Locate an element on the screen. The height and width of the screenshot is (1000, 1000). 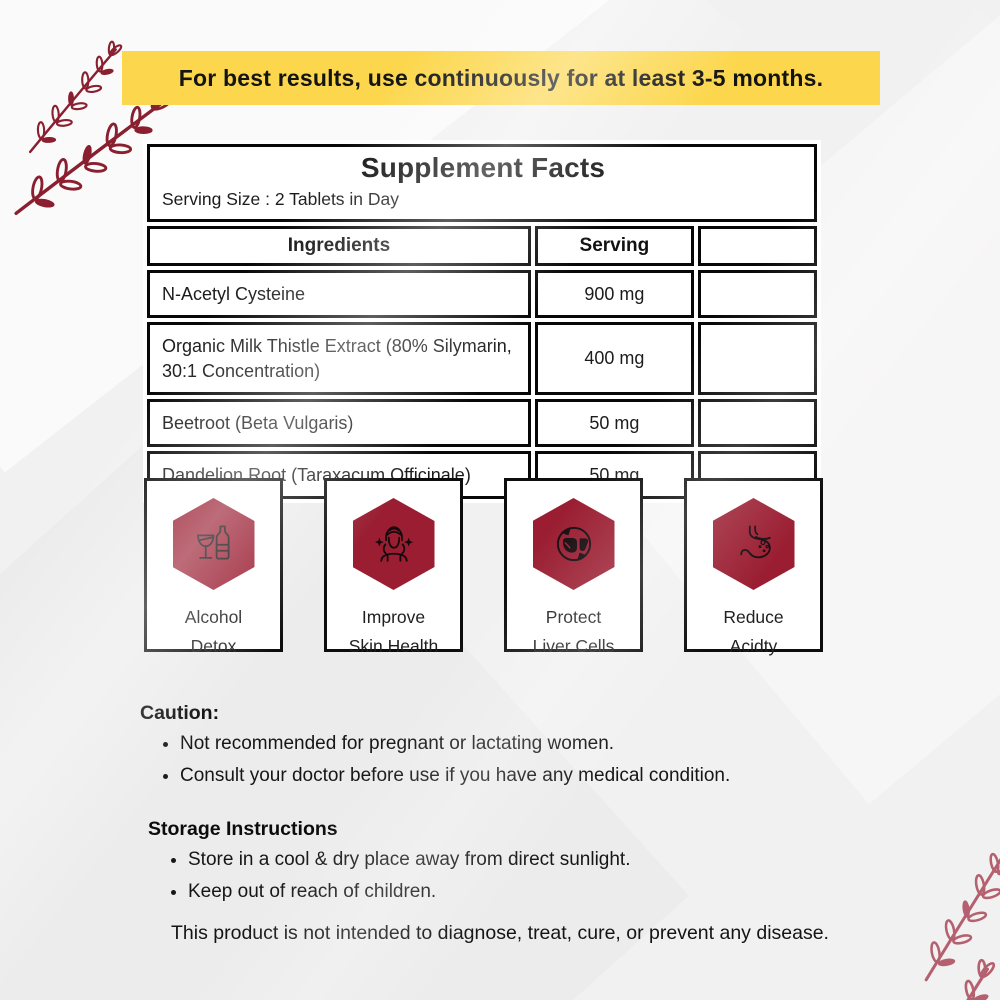
column-header-serving: Serving is located at coordinates (614, 246).